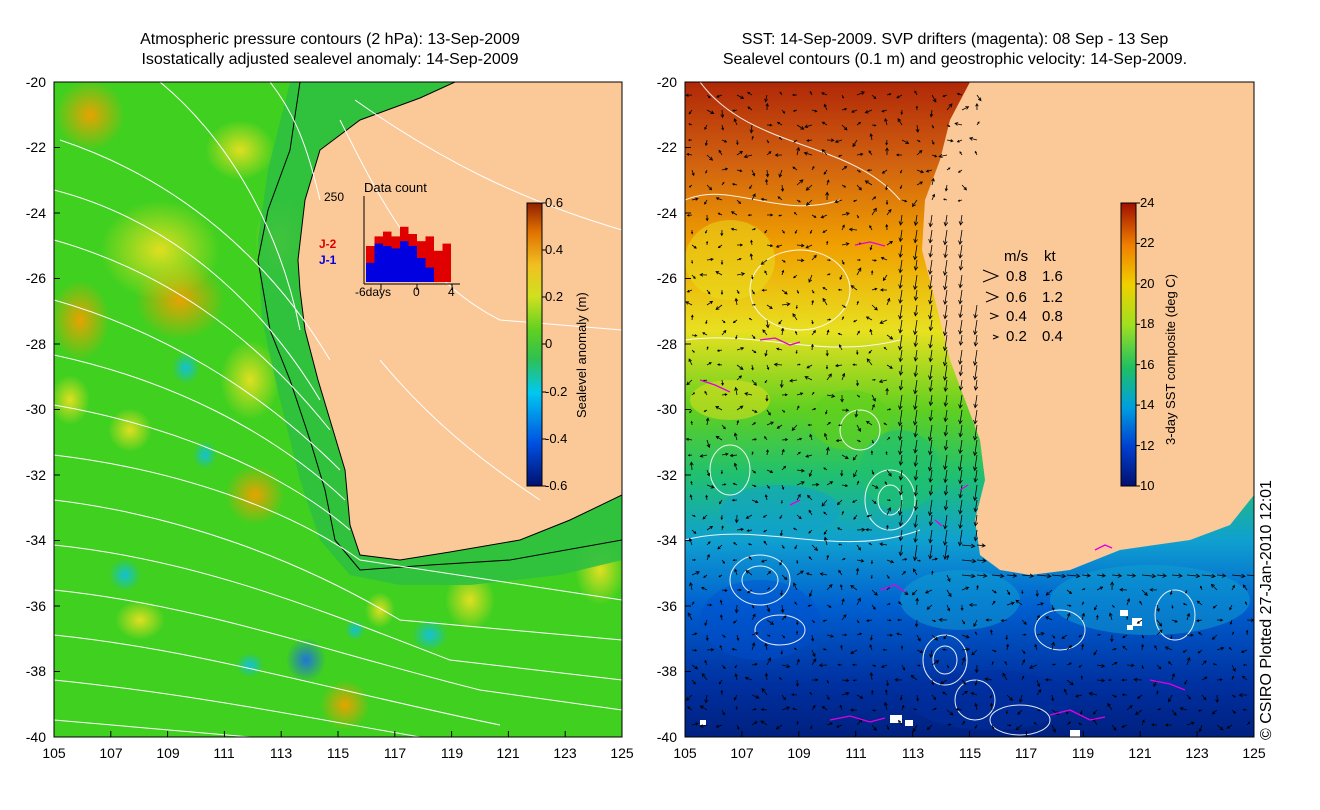  What do you see at coordinates (35, 475) in the screenshot?
I see `left-ytick: -32` at bounding box center [35, 475].